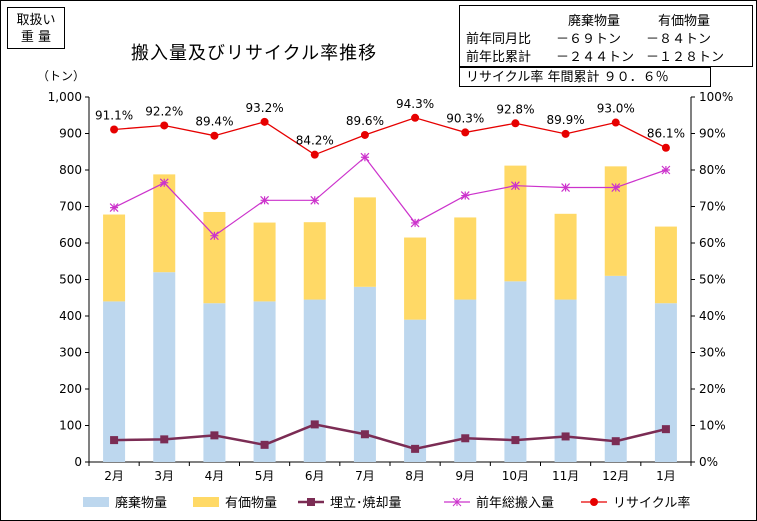 The height and width of the screenshot is (521, 757). Describe the element at coordinates (515, 476) in the screenshot. I see `x-tick-label: 10月` at that location.